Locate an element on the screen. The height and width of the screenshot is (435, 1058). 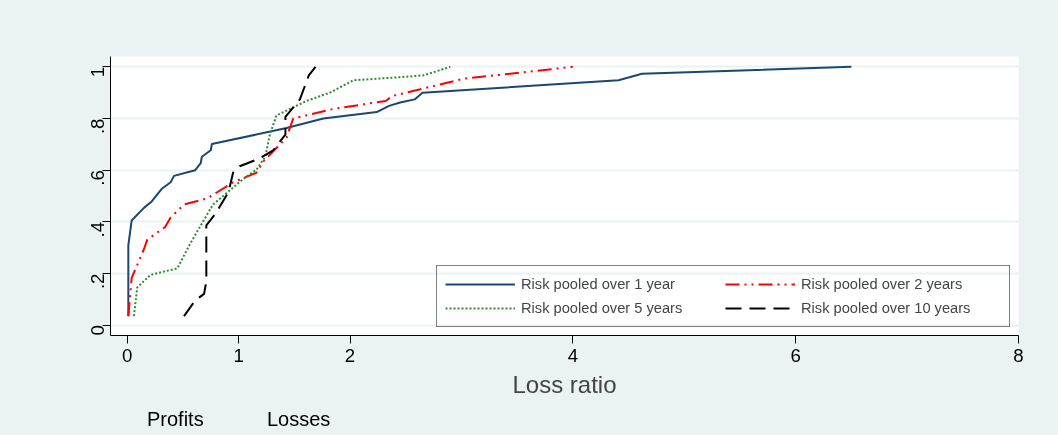
y-tick-label: 1 is located at coordinates (97, 72).